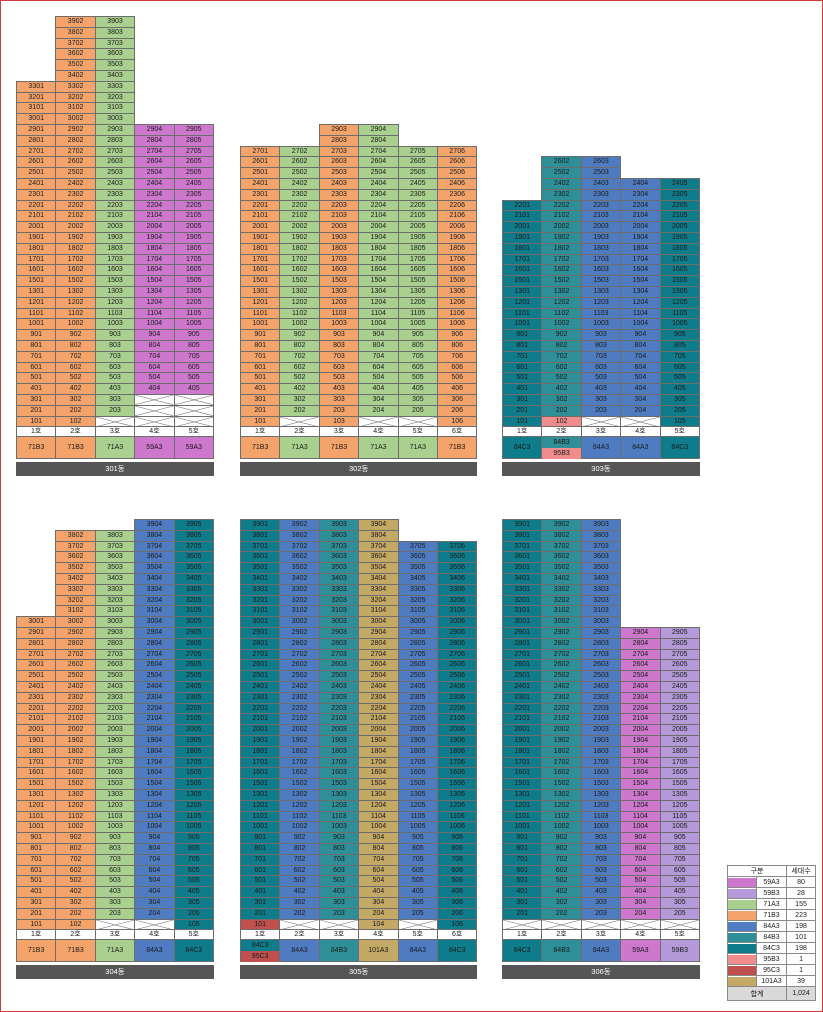  Describe the element at coordinates (115, 184) in the screenshot. I see `unit-cell: 2403` at that location.